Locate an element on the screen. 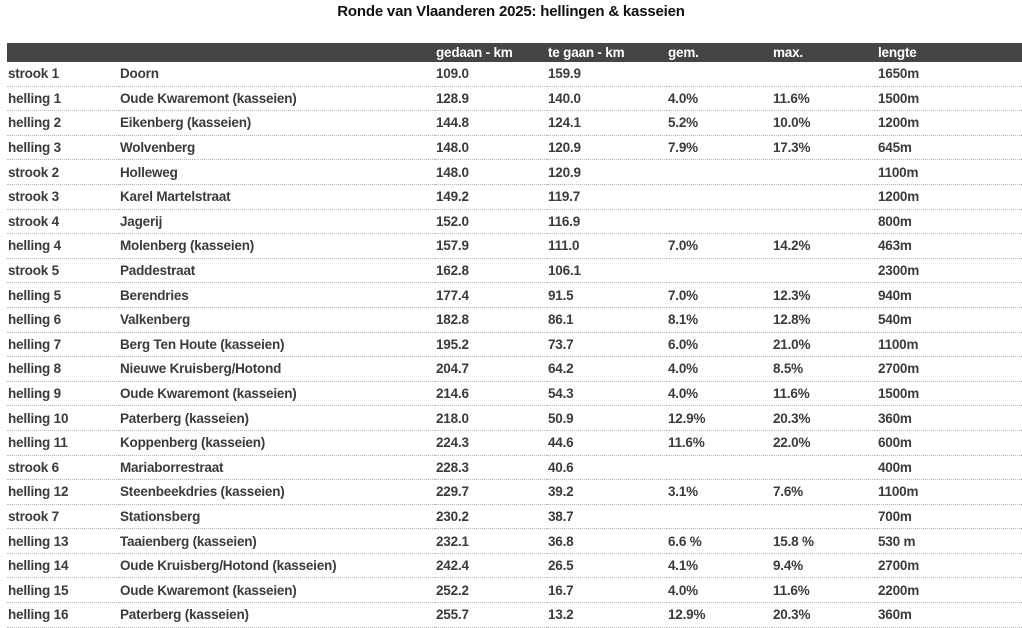 Image resolution: width=1022 pixels, height=628 pixels. cell-te-gaan-km: 40.6 is located at coordinates (607, 468).